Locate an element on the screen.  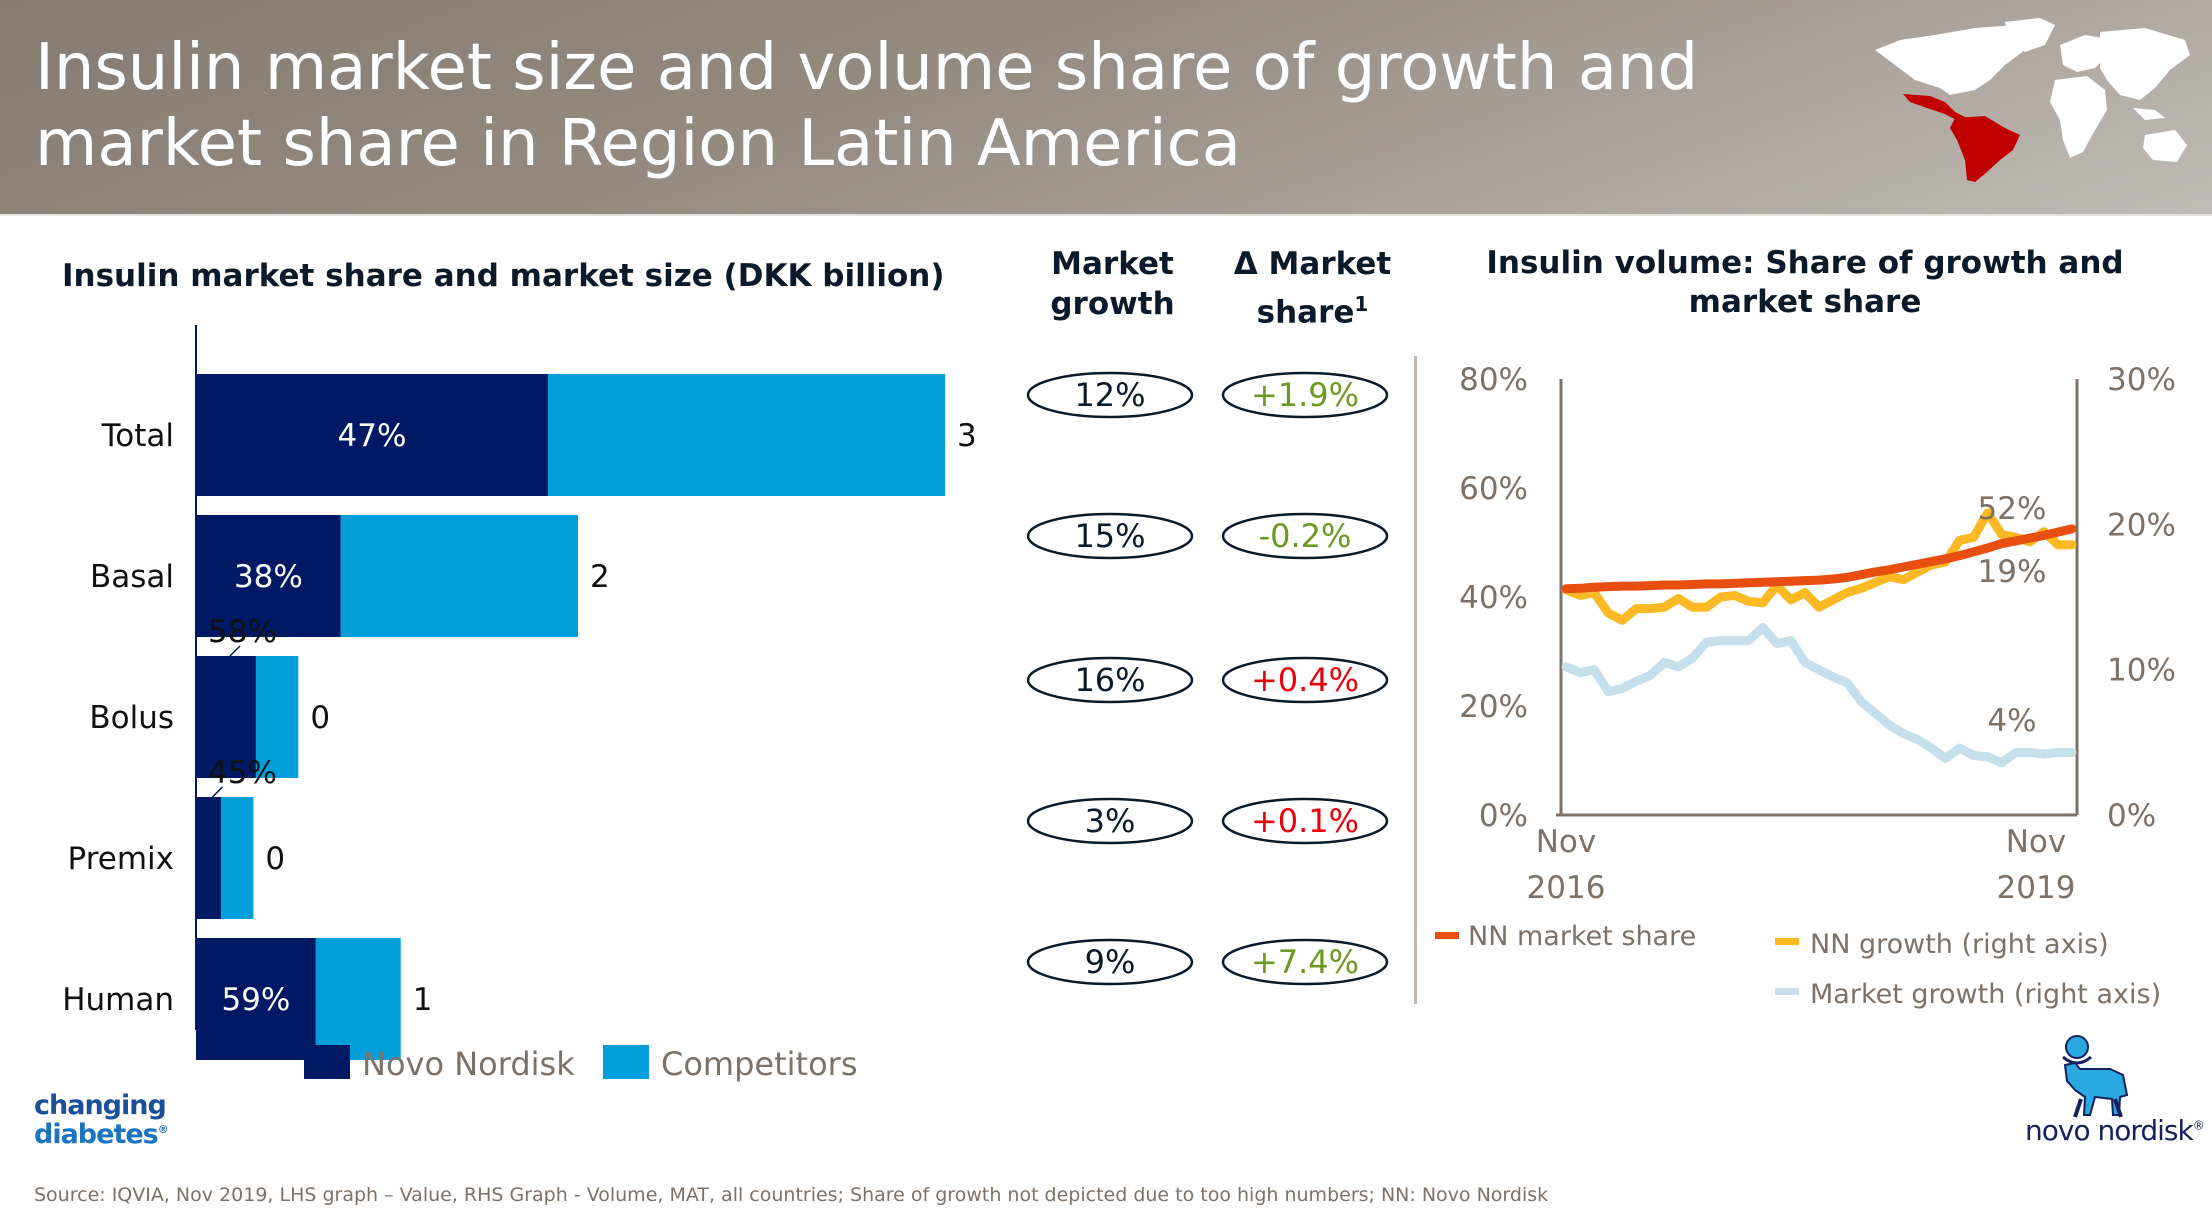
legend-label-market-growth: Market growth (right axis) is located at coordinates (1985, 994).